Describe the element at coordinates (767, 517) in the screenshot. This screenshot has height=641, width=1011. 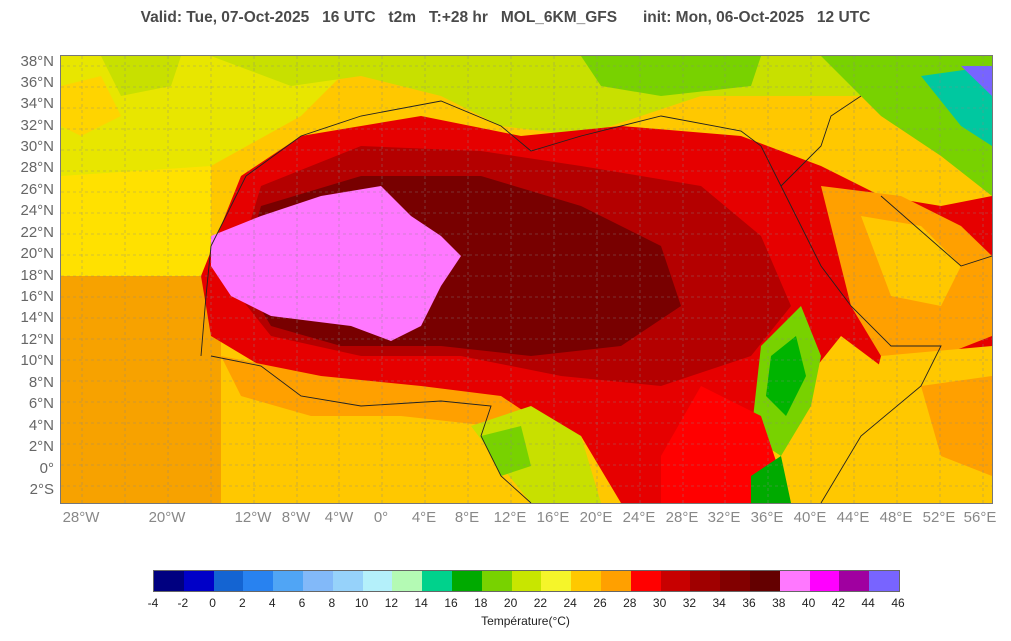
I see `lon-label: 36°E` at that location.